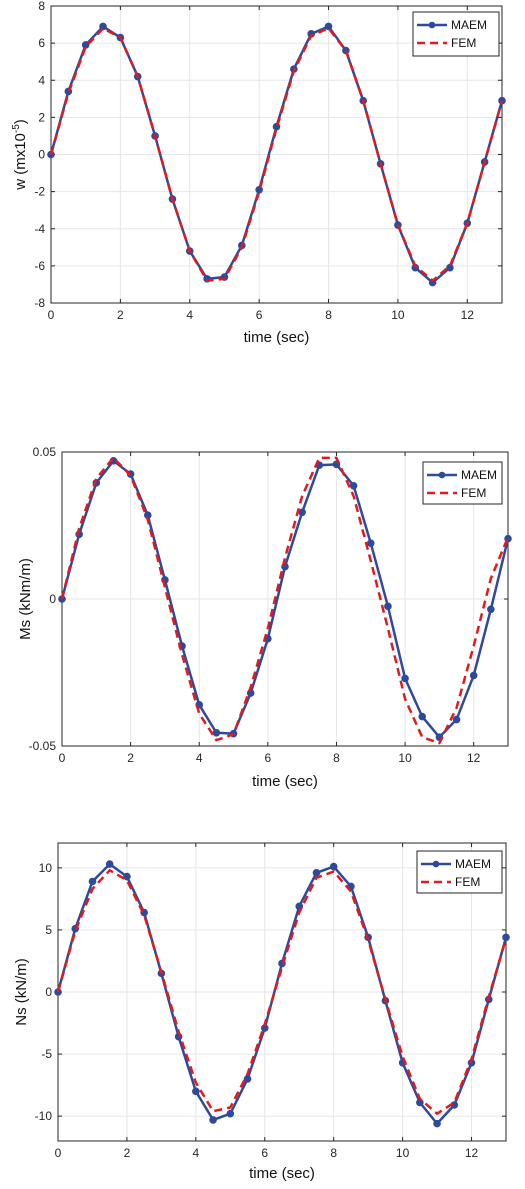 The height and width of the screenshot is (1189, 525). I want to click on y-tick-label: 4, so click(41, 80).